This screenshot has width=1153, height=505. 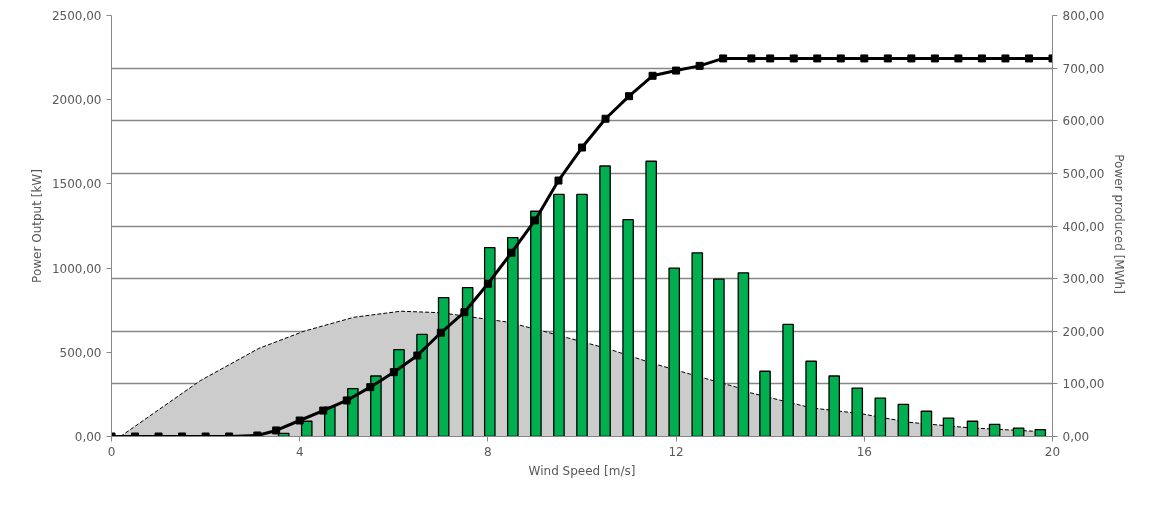 I want to click on y2-tick-label: 500,00, so click(x=1083, y=173).